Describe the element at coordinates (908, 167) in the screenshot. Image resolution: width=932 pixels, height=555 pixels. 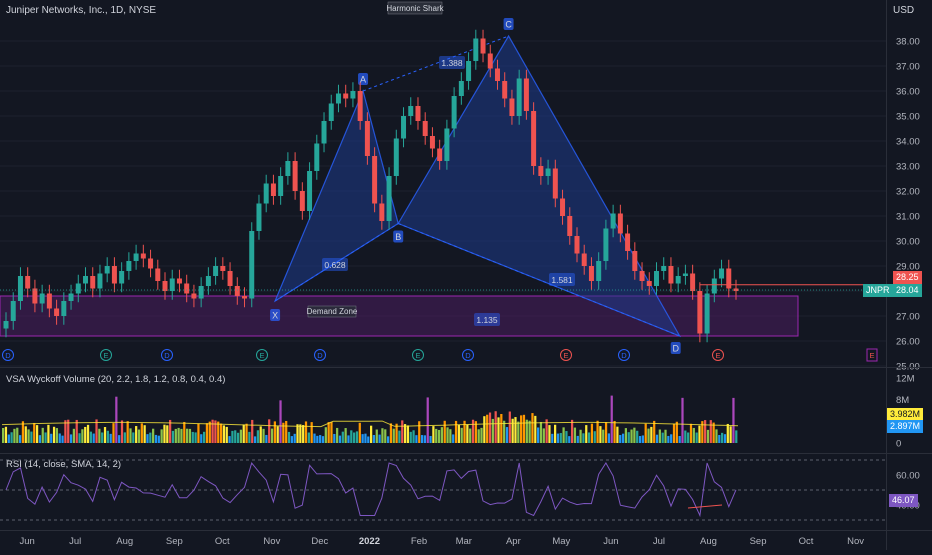
I see `price-tick-label: 33.00` at that location.